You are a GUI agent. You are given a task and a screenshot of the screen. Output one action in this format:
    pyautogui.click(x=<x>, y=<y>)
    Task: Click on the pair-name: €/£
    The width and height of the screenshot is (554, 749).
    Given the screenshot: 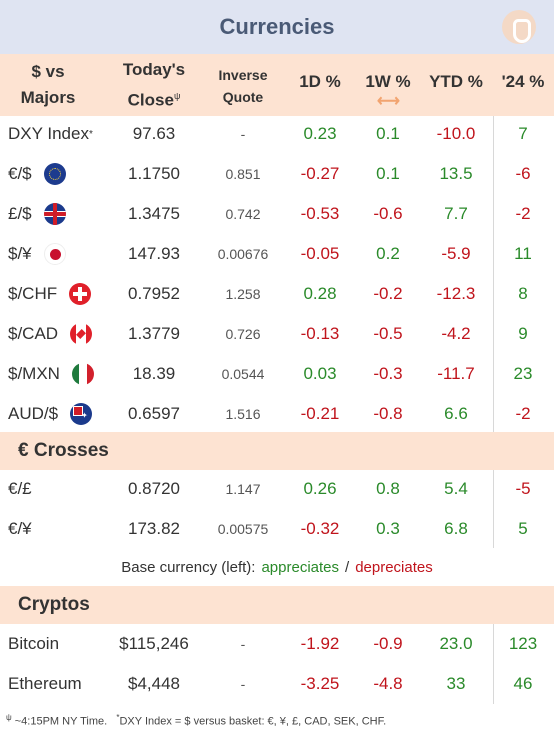 What is the action you would take?
    pyautogui.click(x=20, y=488)
    